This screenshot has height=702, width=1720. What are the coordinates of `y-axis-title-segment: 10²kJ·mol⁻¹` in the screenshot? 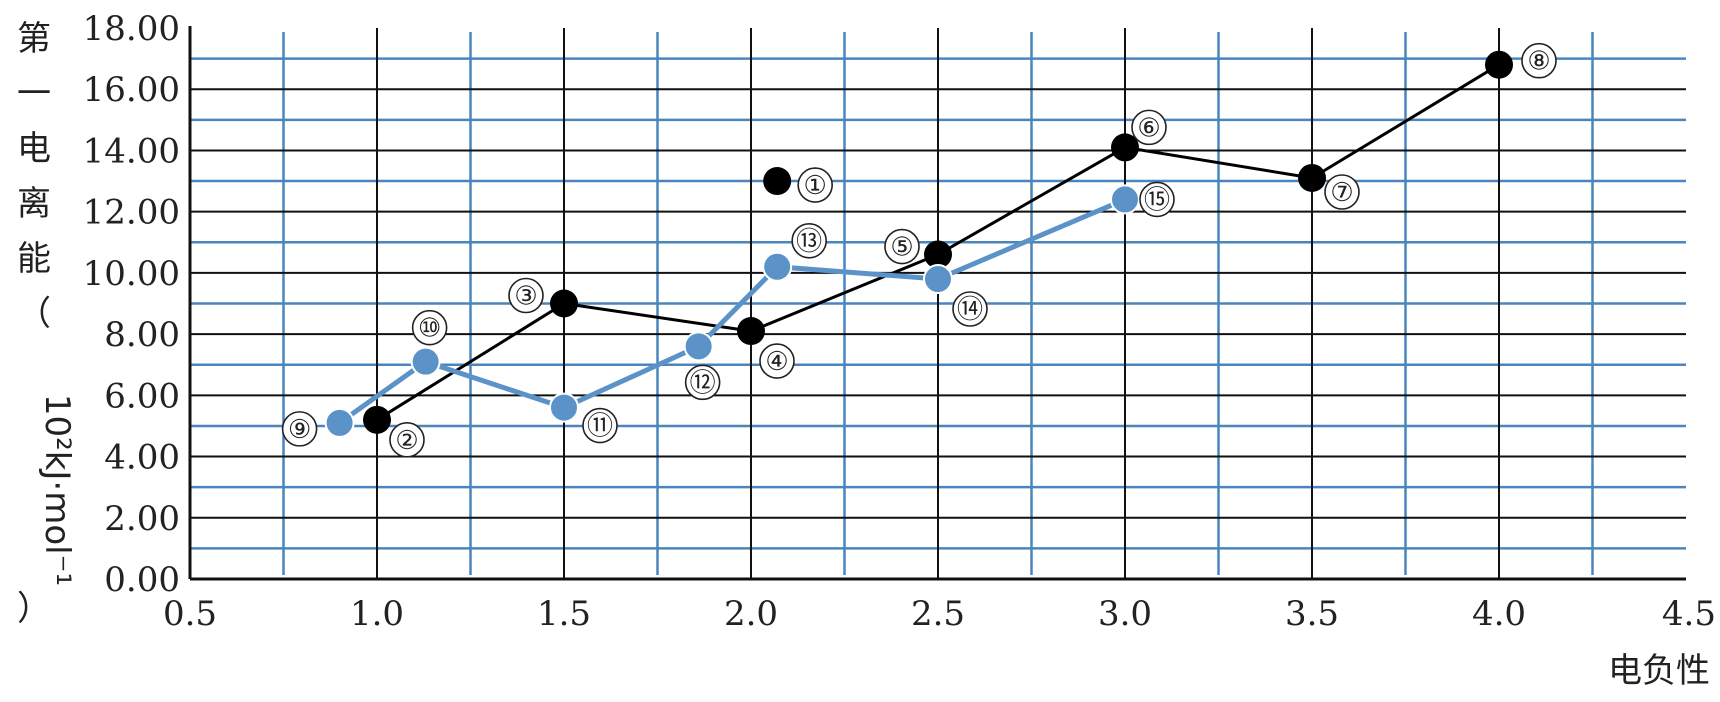 It's located at (57, 490).